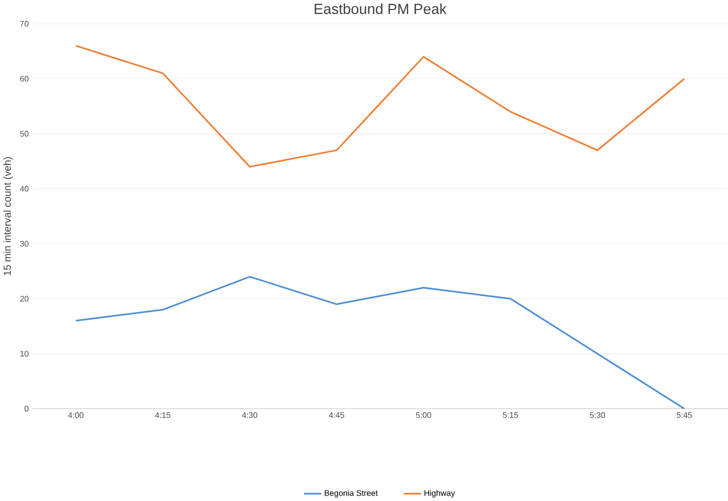 The image size is (728, 501). What do you see at coordinates (336, 415) in the screenshot?
I see `x-tick-label: 4:45` at bounding box center [336, 415].